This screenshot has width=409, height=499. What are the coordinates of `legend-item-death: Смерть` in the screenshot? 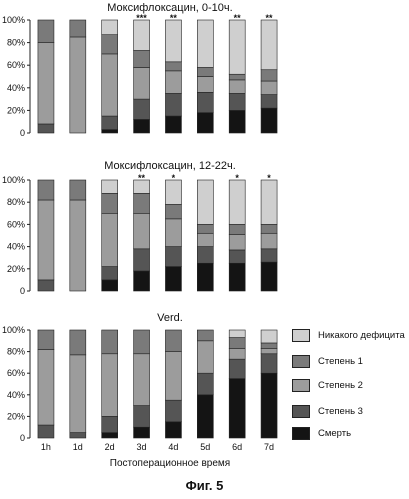 It's located at (321, 433).